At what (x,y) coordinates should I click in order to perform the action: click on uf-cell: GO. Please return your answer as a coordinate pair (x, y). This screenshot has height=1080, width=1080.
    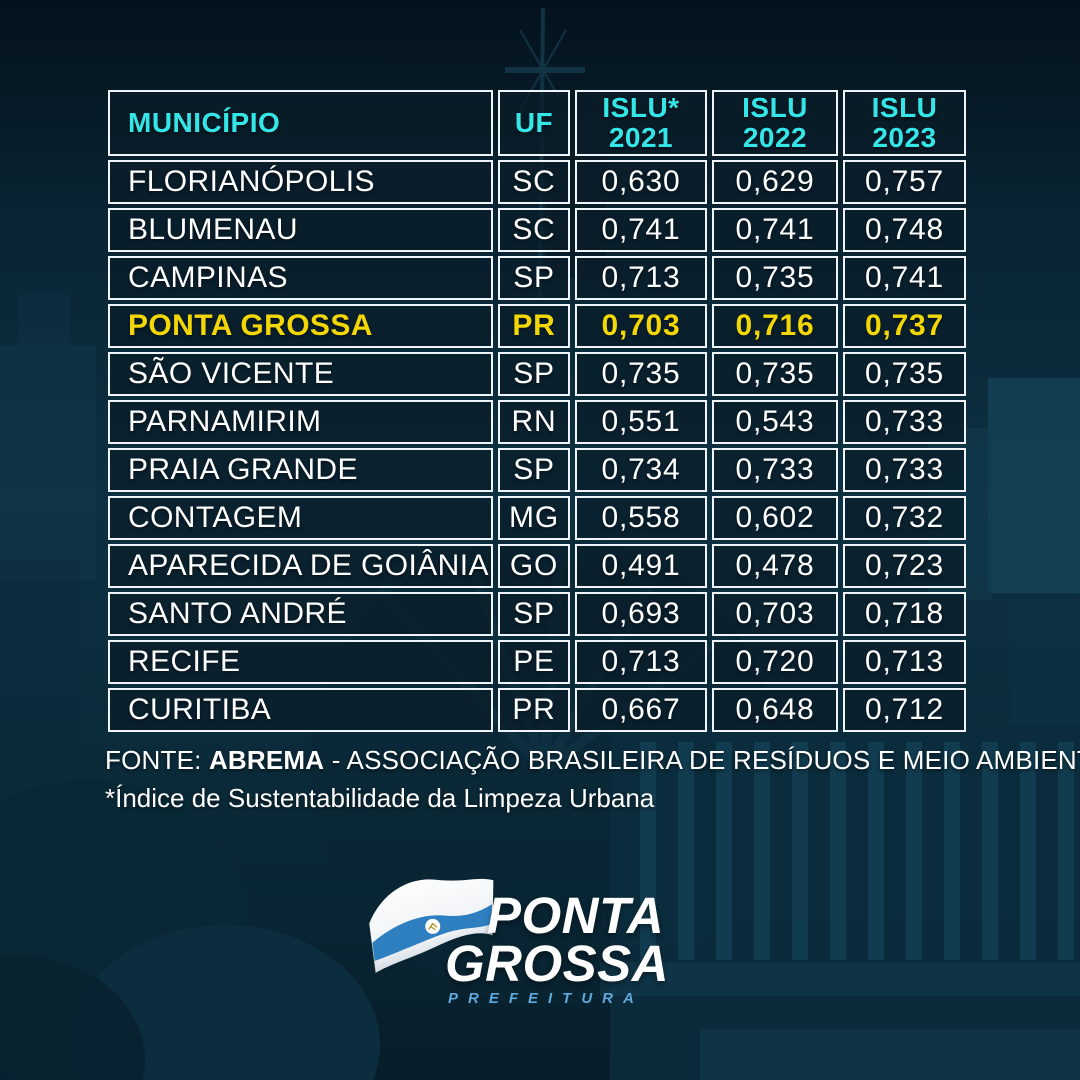
    Looking at the image, I should click on (534, 566).